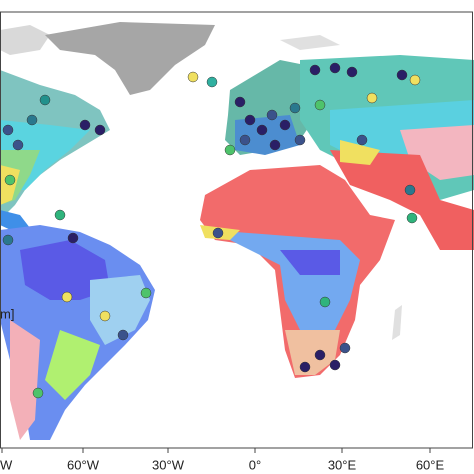 The height and width of the screenshot is (474, 474). Describe the element at coordinates (6, 464) in the screenshot. I see `x-tick-label: W` at that location.